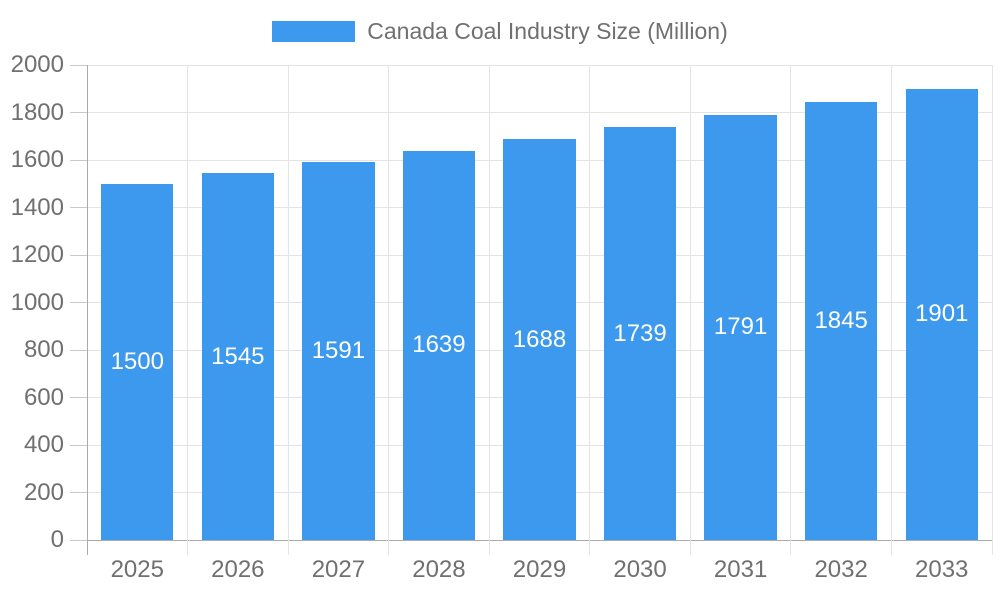  I want to click on x-axis-label: 2033, so click(942, 569).